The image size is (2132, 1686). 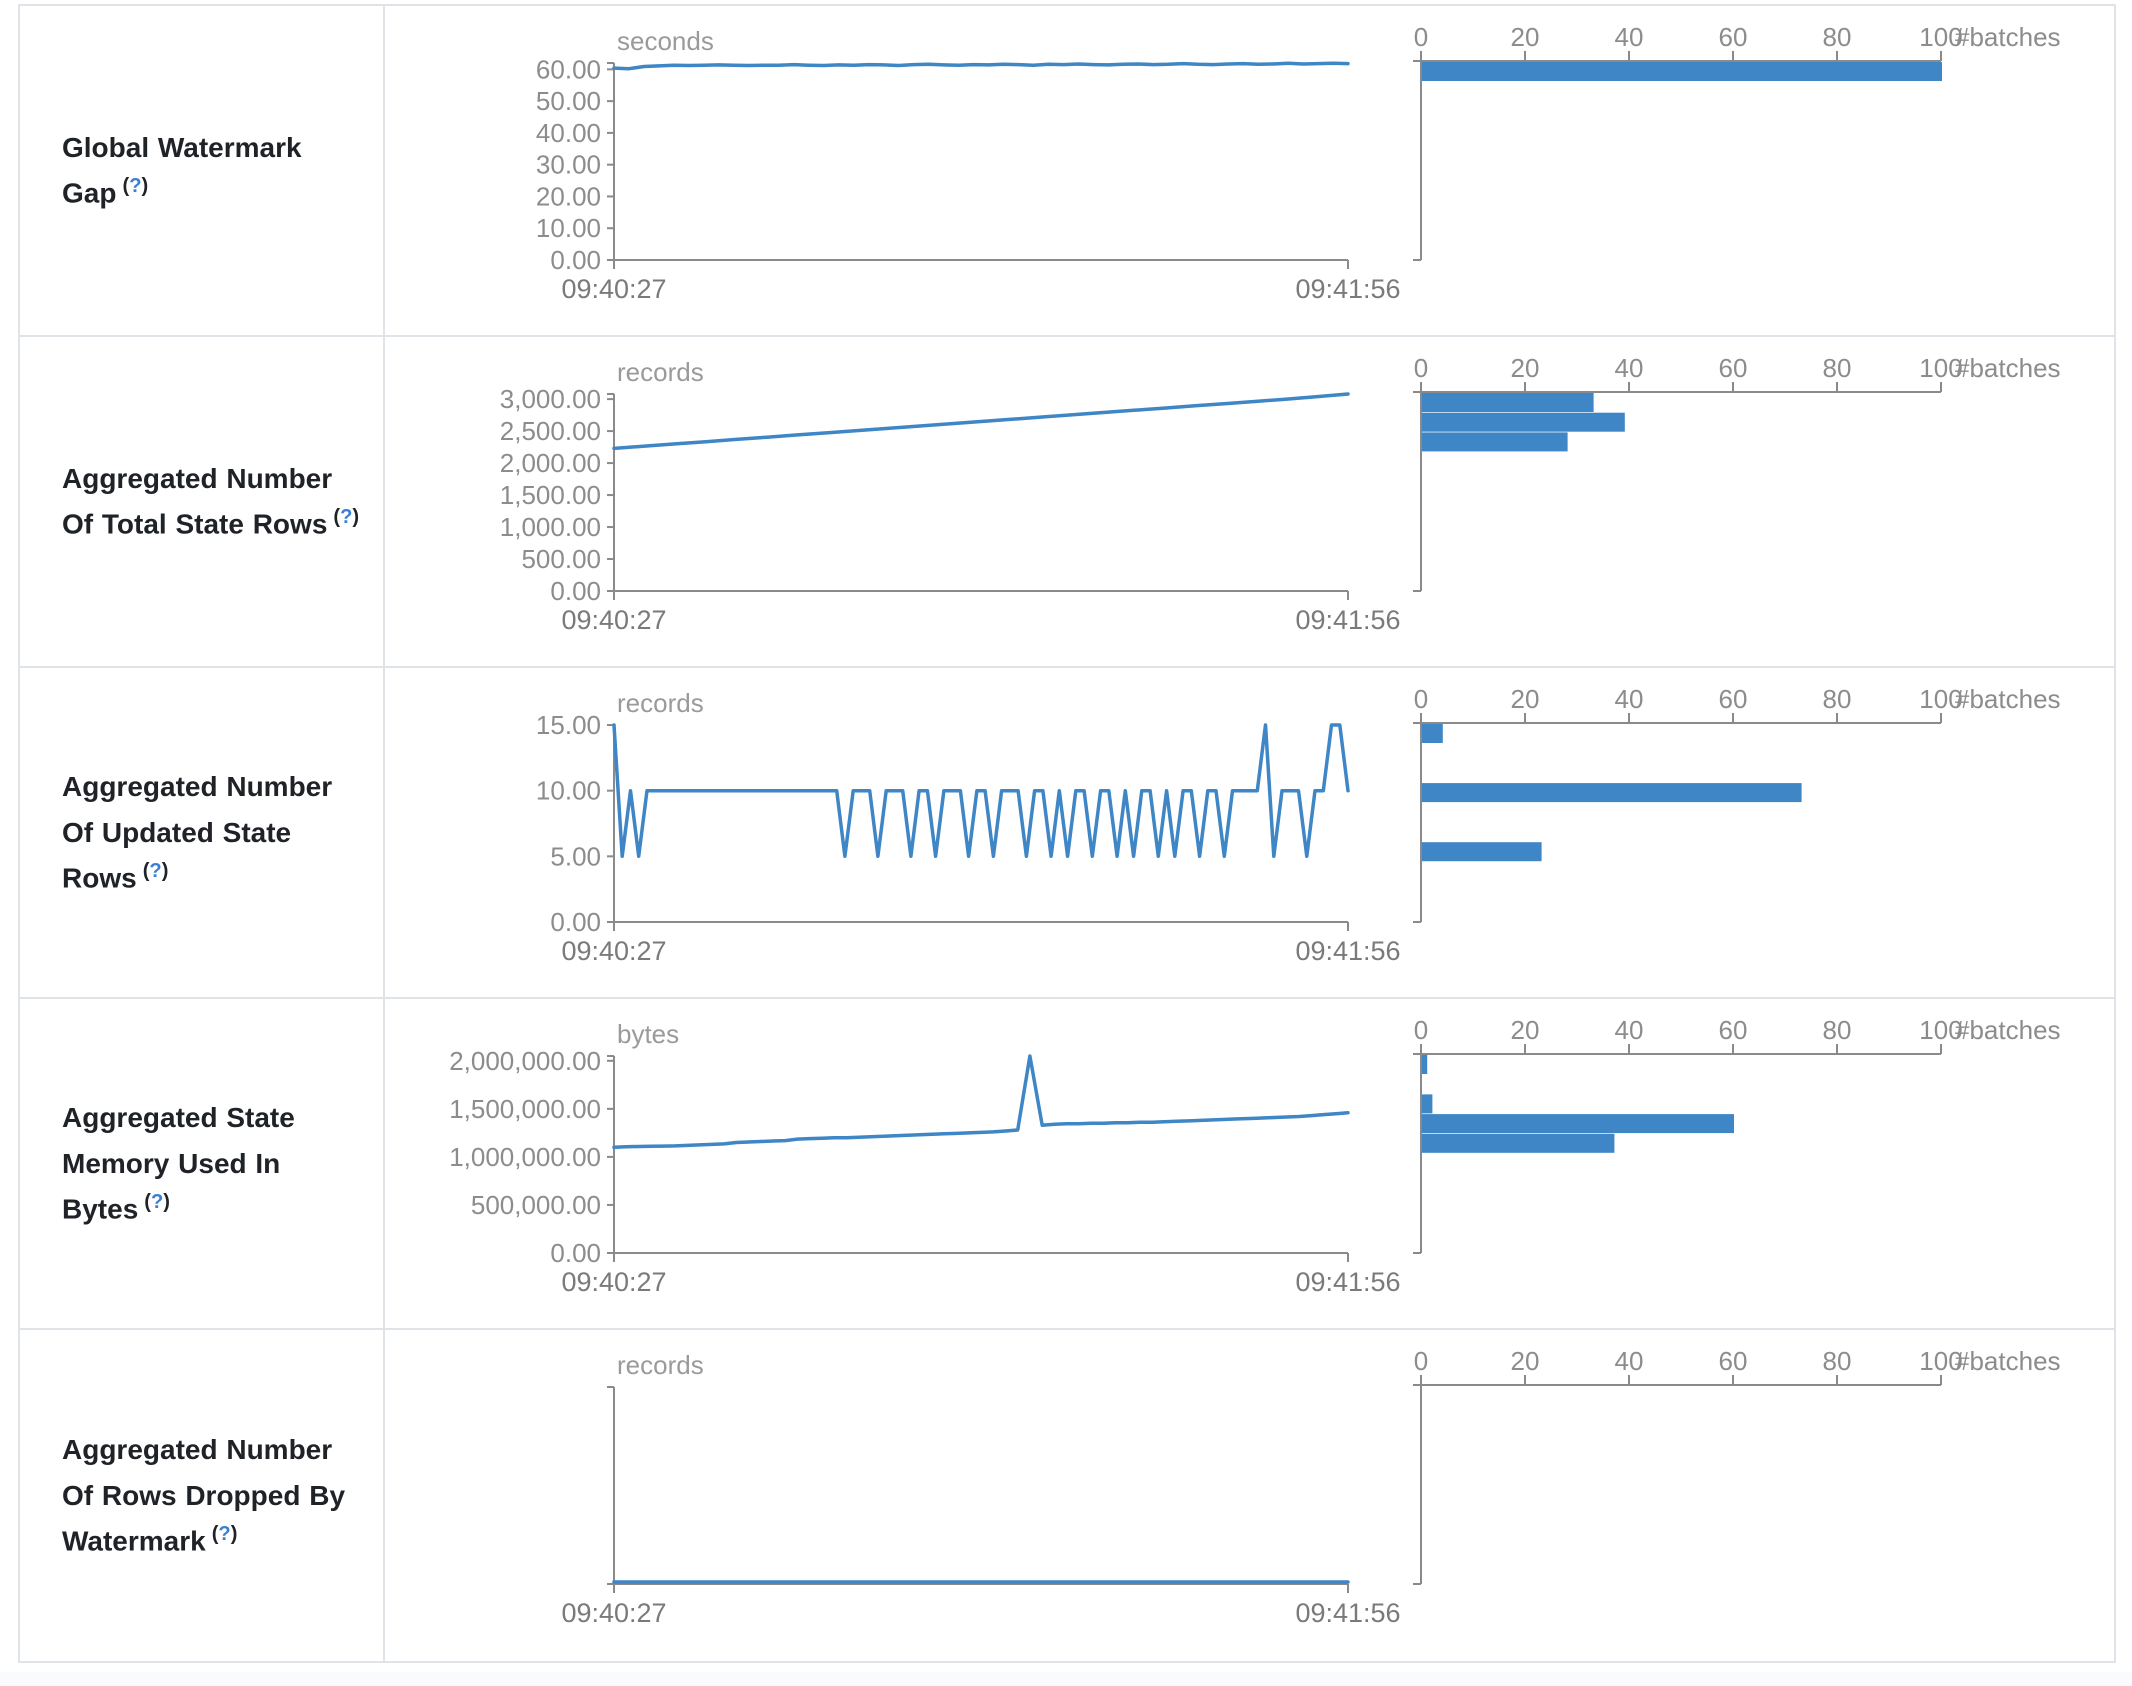 I want to click on page-bottom-strip, so click(x=1066, y=1679).